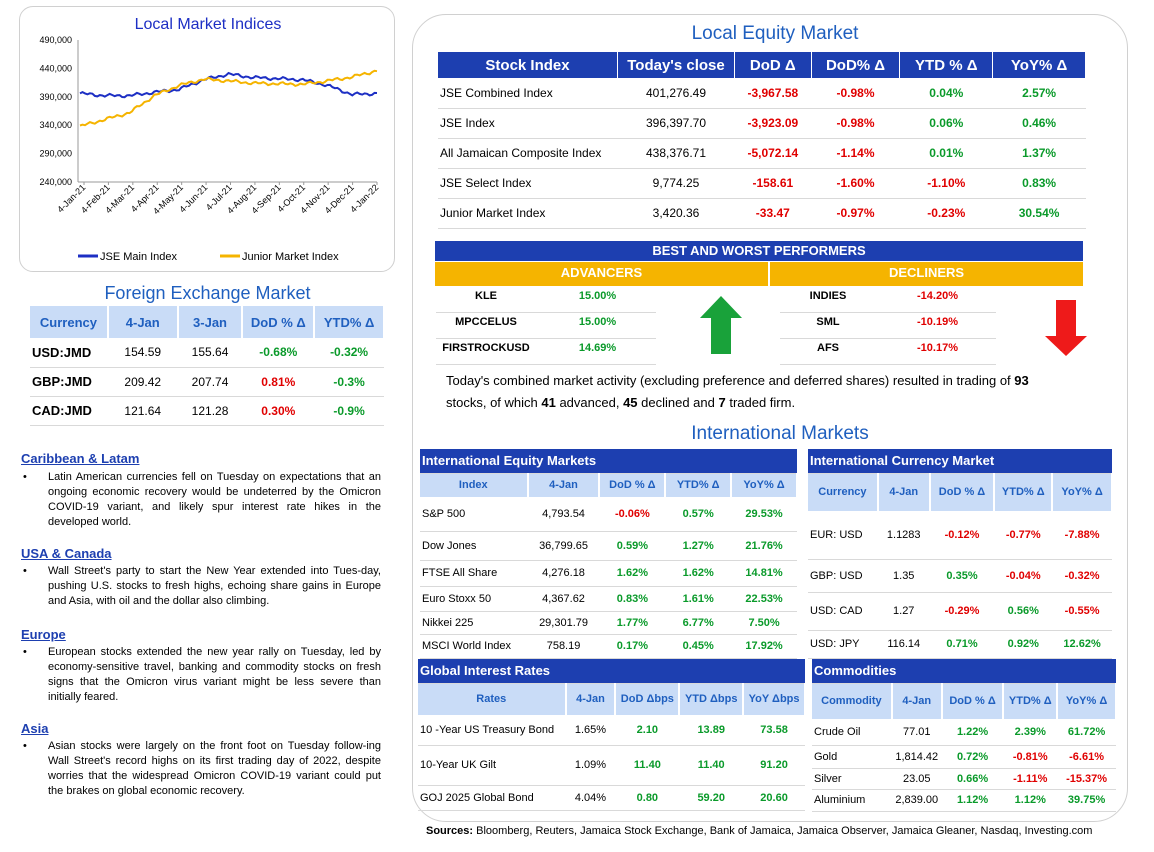 This screenshot has height=852, width=1154. I want to click on up-arrow-icon, so click(721, 325).